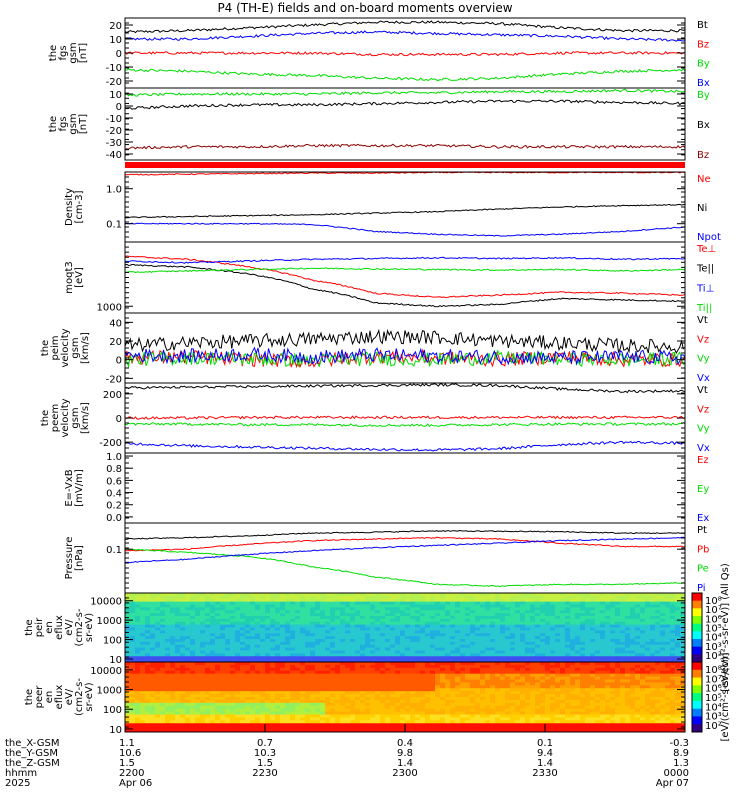 Image resolution: width=750 pixels, height=800 pixels. What do you see at coordinates (114, 481) in the screenshot?
I see `y-tick-label: 0.6` at bounding box center [114, 481].